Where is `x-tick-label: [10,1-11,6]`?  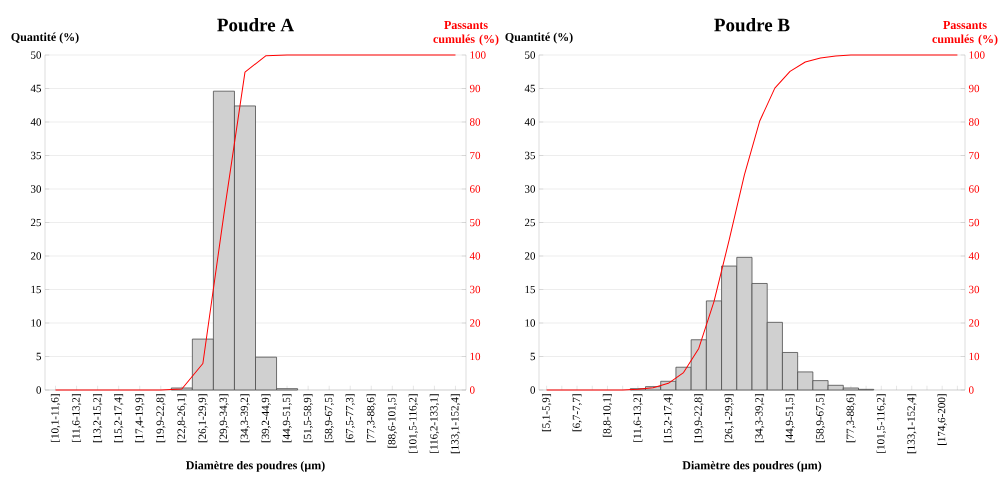 x-tick-label: [10,1-11,6] is located at coordinates (55, 418).